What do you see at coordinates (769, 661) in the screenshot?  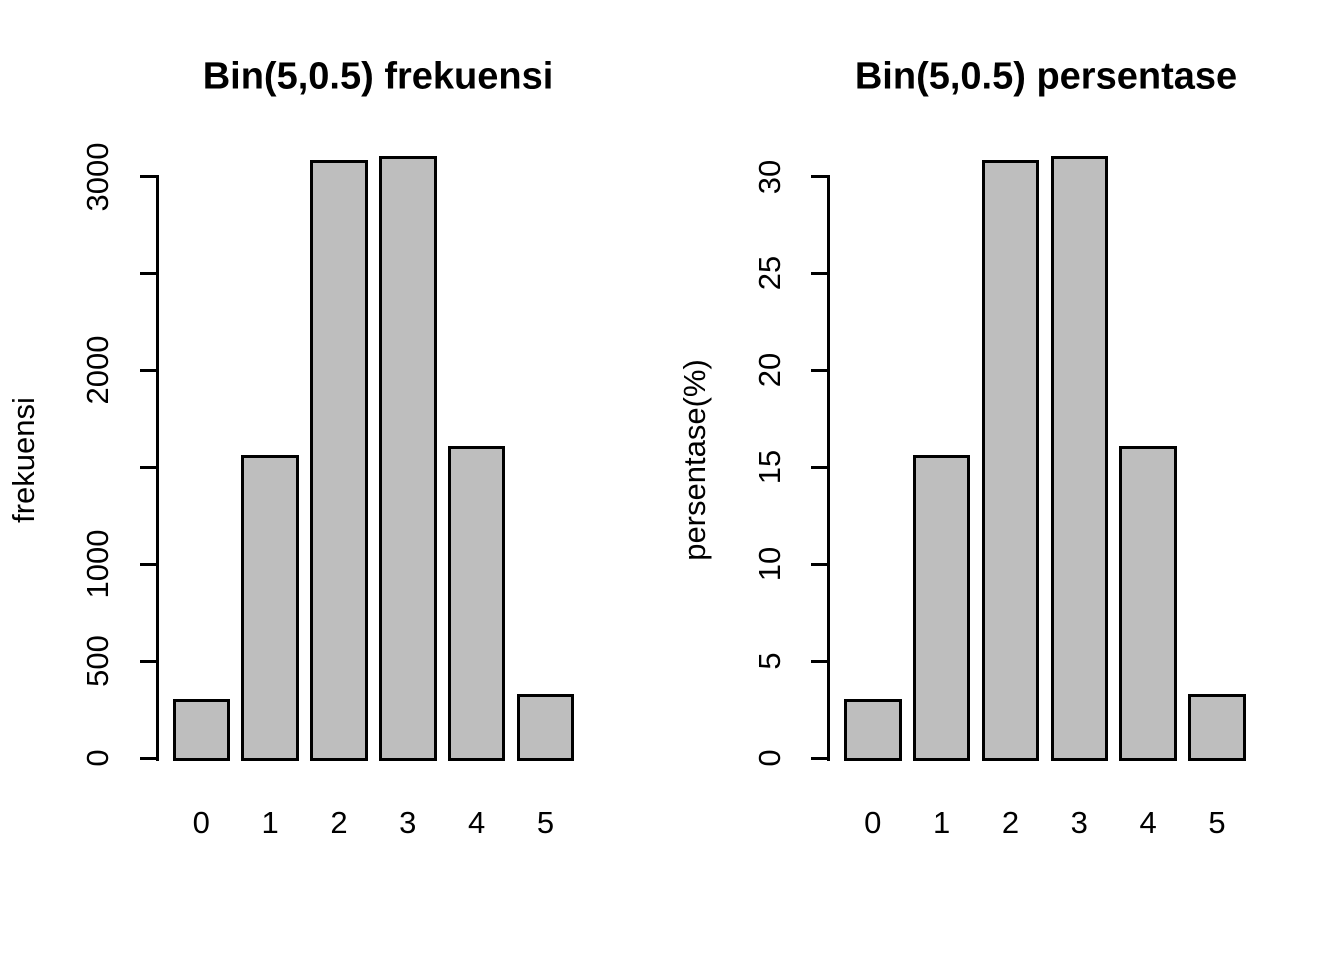 I see `y-tick-label: 5` at bounding box center [769, 661].